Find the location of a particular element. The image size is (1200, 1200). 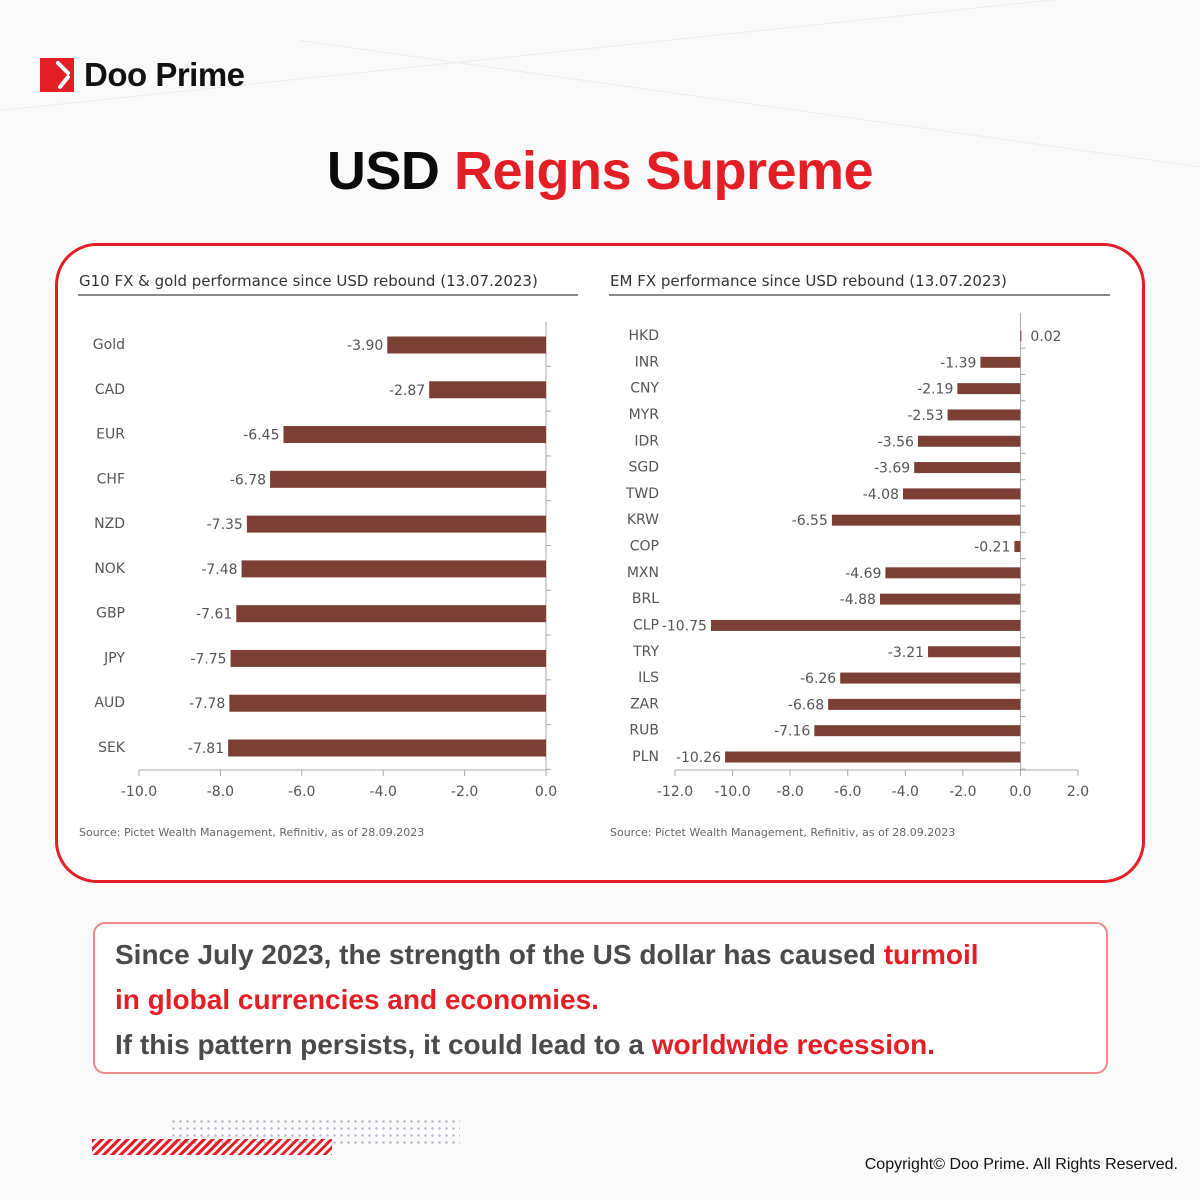

data-label: -0.21 is located at coordinates (992, 548).